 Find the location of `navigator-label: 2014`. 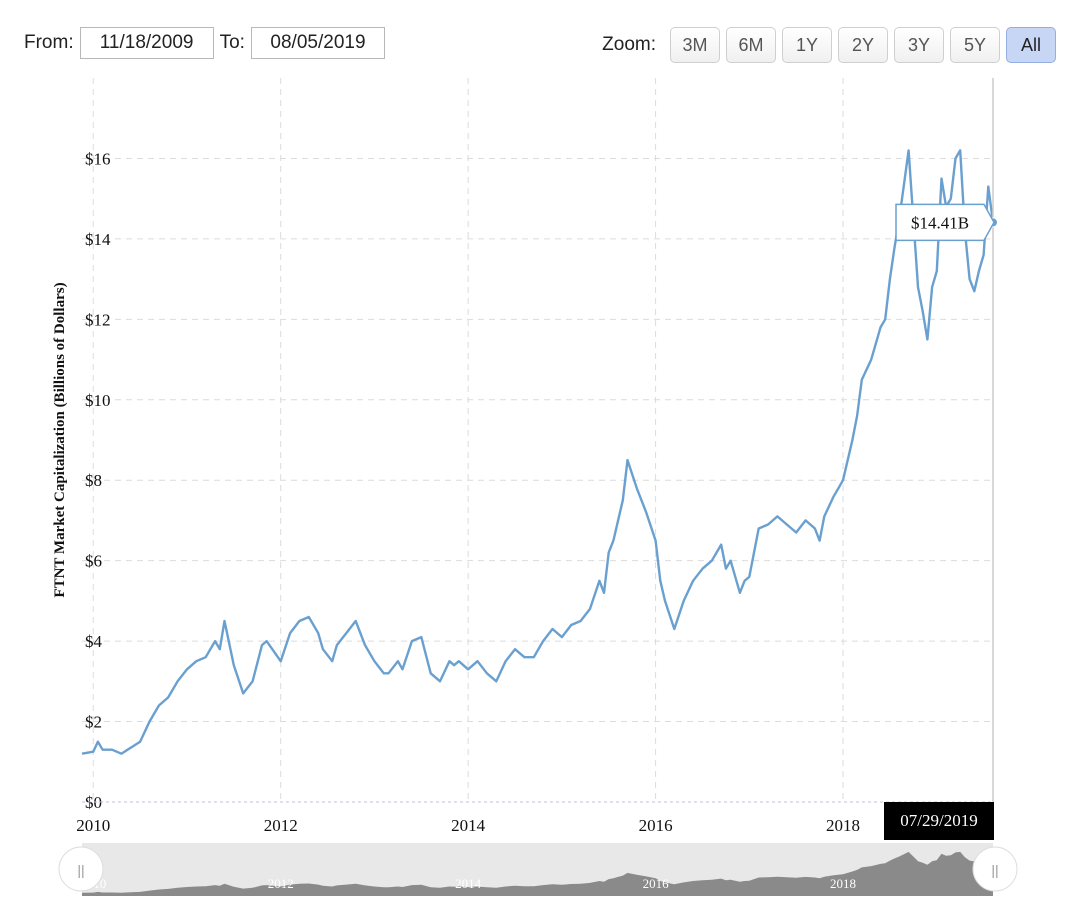

navigator-label: 2014 is located at coordinates (468, 883).